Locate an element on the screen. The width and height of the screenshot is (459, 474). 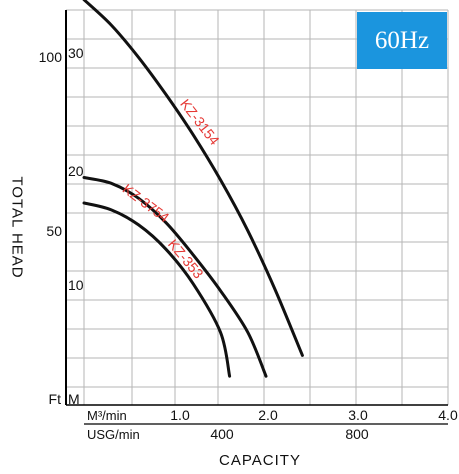
y-tick-label-m: 30 is located at coordinates (76, 53).